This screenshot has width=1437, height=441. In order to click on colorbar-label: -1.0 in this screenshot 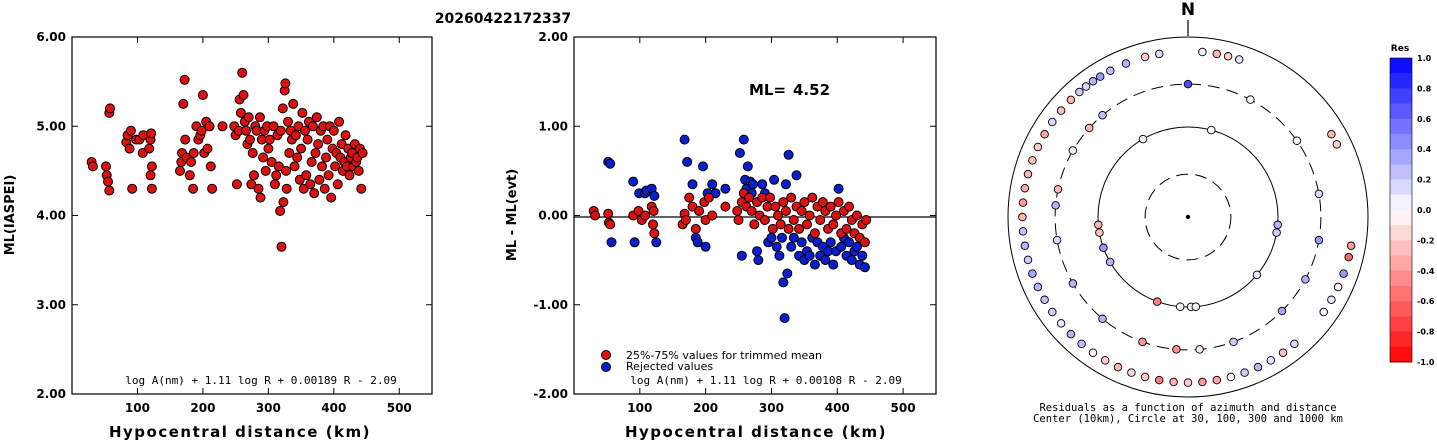, I will do `click(1426, 362)`.